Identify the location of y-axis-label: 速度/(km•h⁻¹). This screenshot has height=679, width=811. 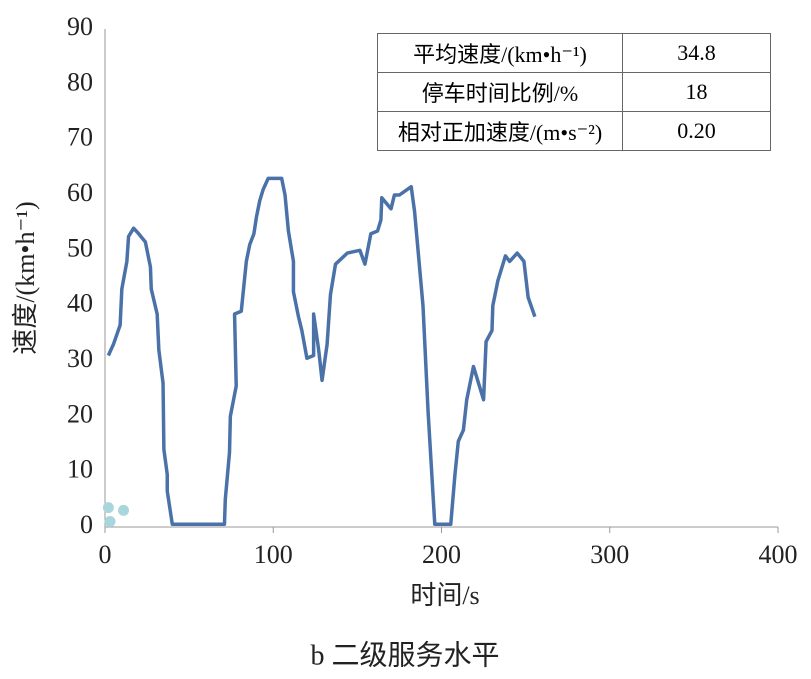
(25, 277).